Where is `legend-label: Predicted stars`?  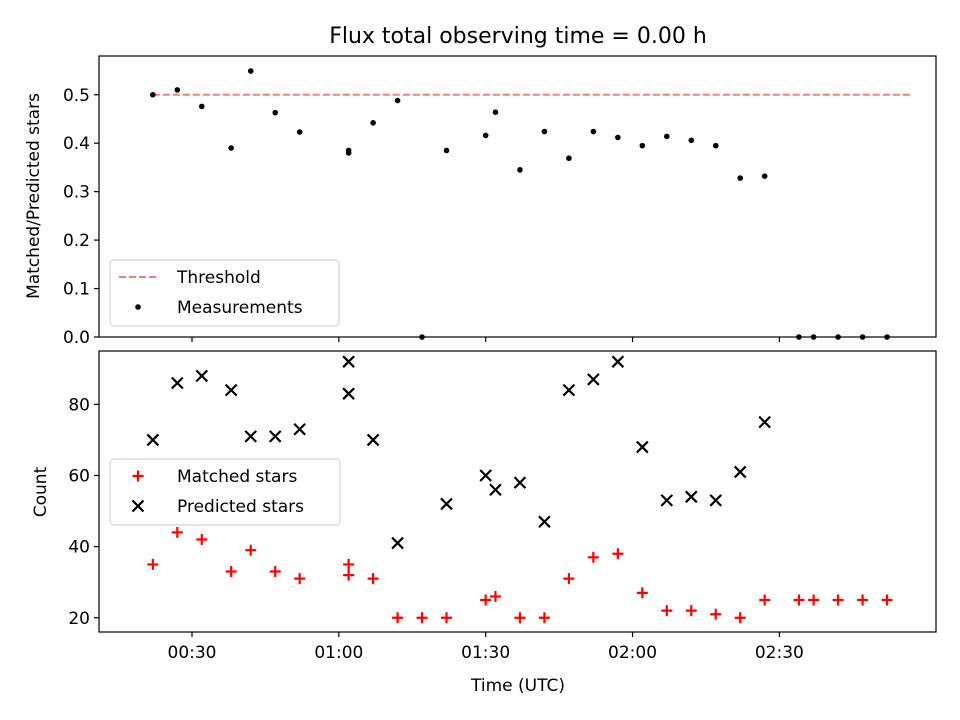 legend-label: Predicted stars is located at coordinates (240, 507).